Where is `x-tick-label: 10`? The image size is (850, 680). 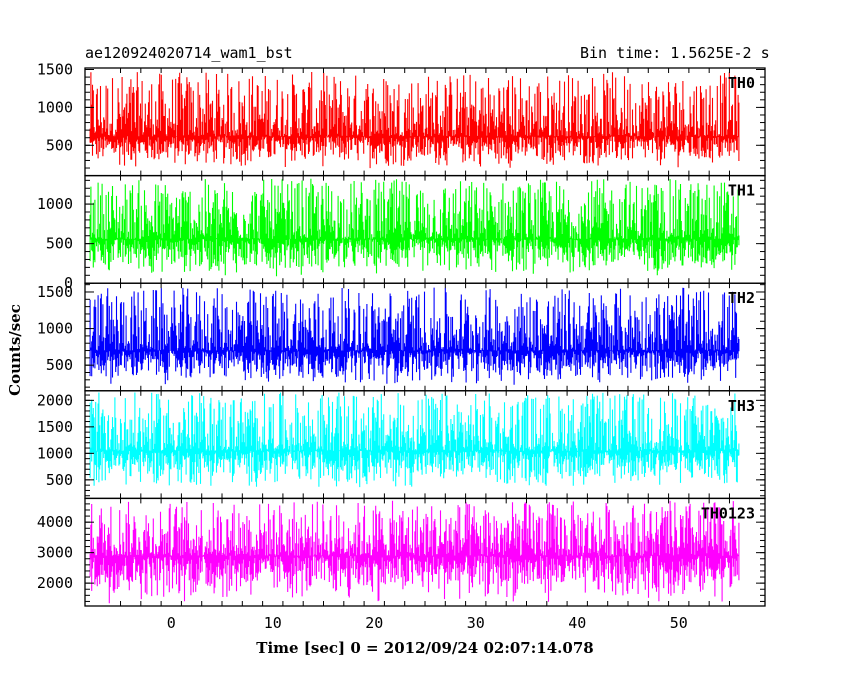
x-tick-label: 10 is located at coordinates (273, 623).